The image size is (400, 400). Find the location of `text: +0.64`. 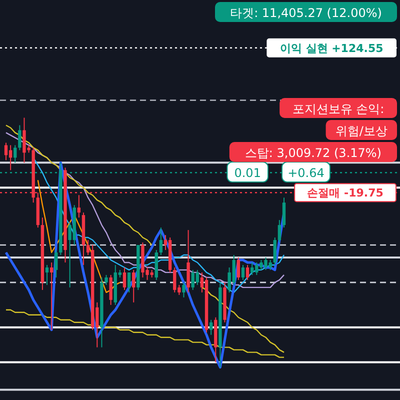

text: +0.64 is located at coordinates (306, 173).